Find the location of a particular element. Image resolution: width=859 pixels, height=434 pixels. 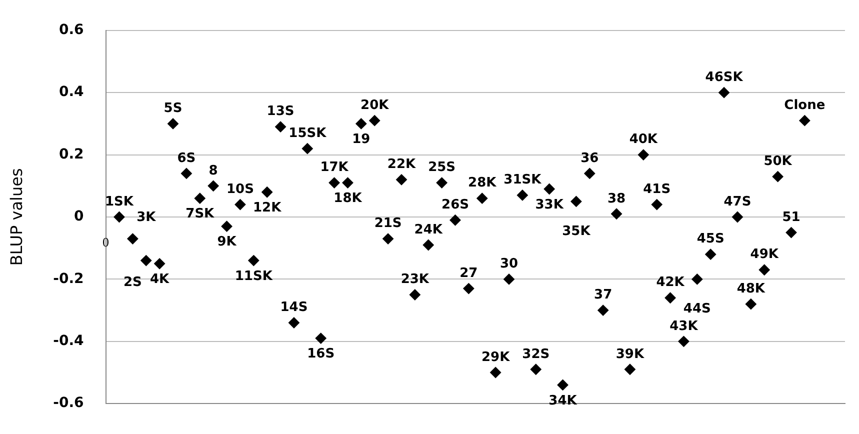

y-tick-label: 0 is located at coordinates (79, 216).